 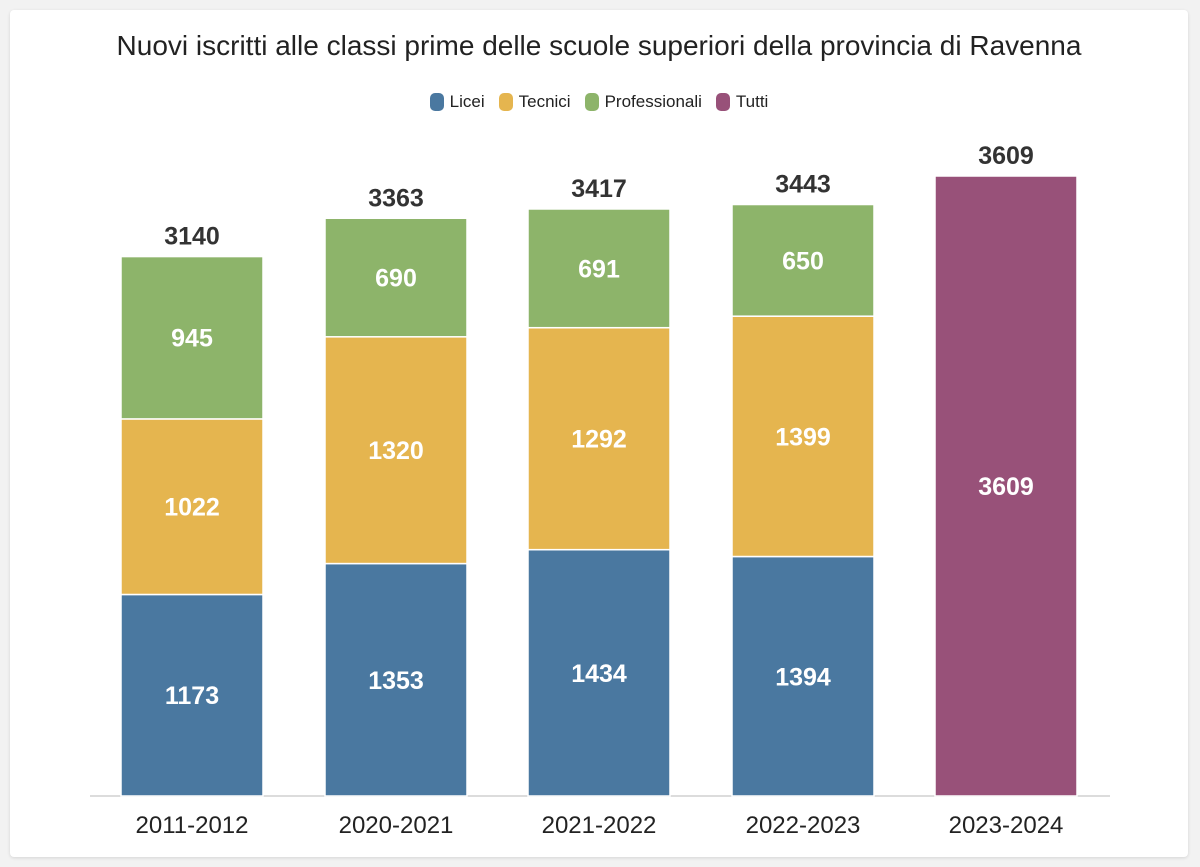 I want to click on legend-swatch-tutti, so click(x=722, y=102).